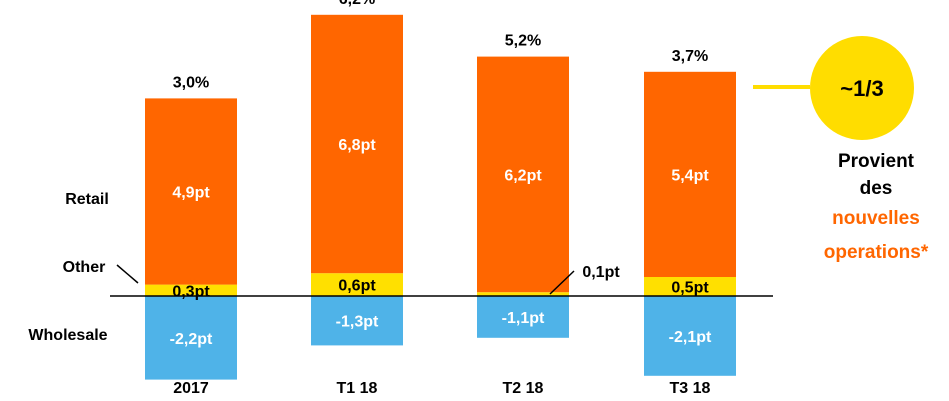 This screenshot has height=401, width=949. What do you see at coordinates (357, 4) in the screenshot?
I see `total-label-t1-18: 6,2%` at bounding box center [357, 4].